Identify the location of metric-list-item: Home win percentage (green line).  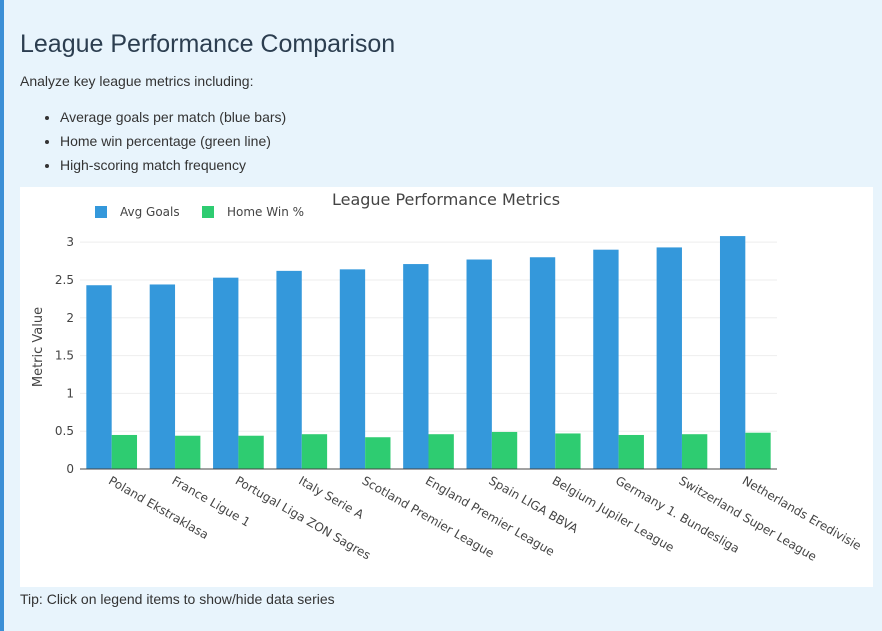
(173, 144).